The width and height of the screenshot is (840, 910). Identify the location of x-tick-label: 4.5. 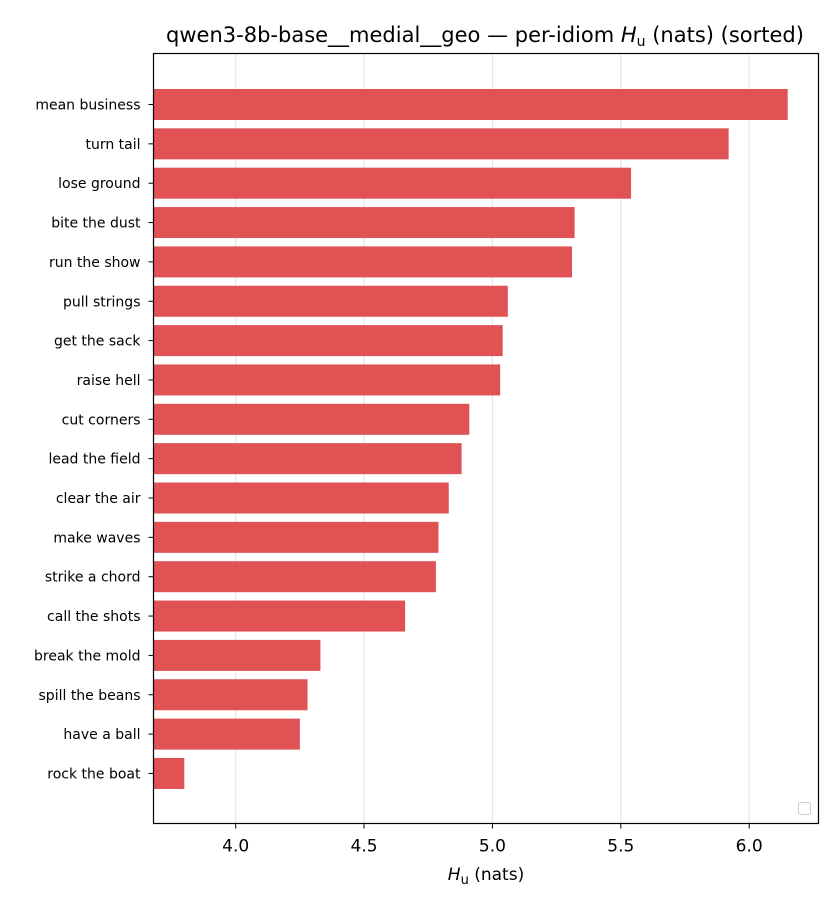
(364, 847).